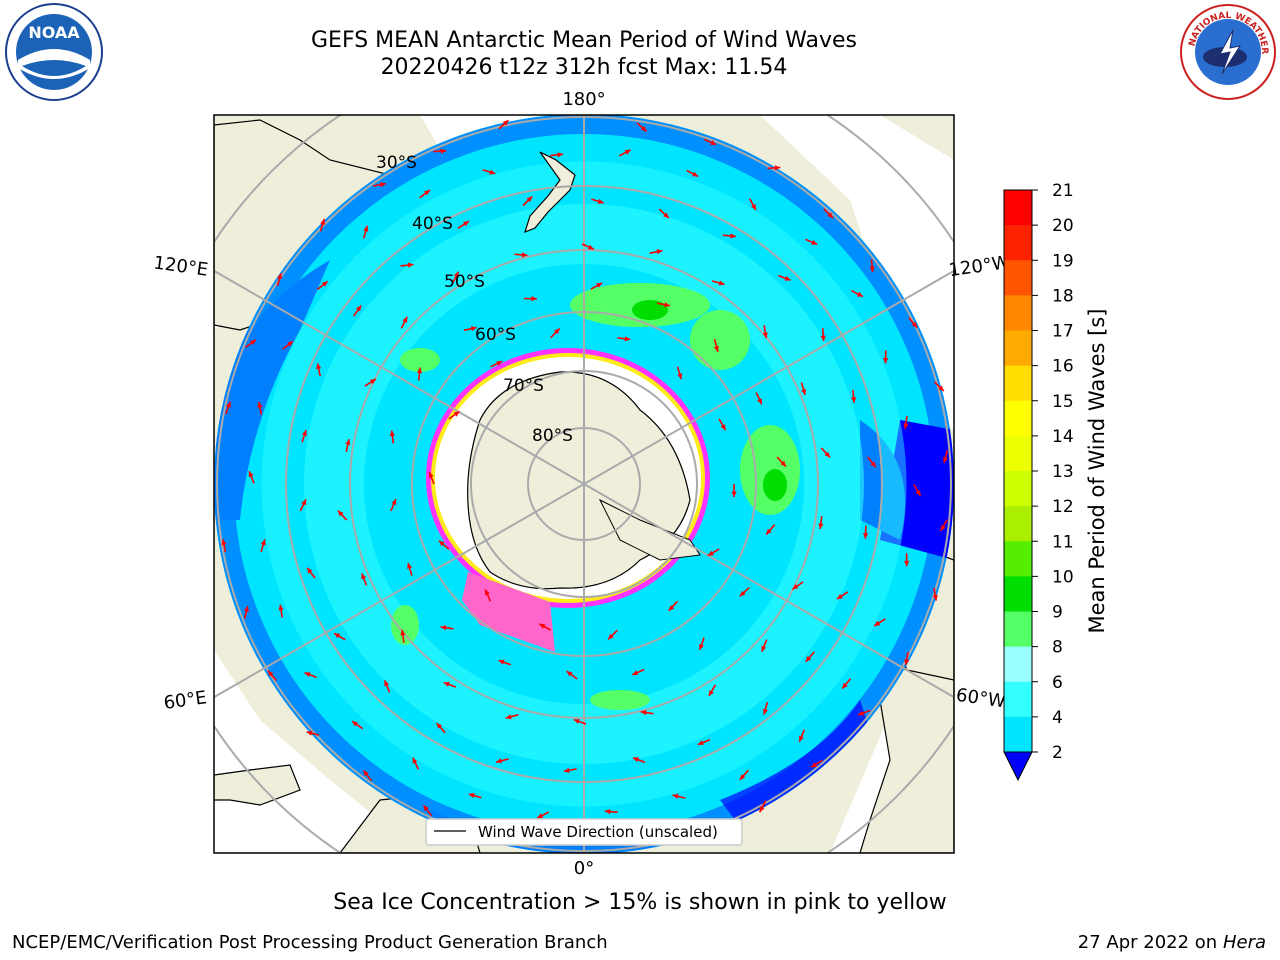 This screenshot has height=960, width=1280. I want to click on colorbar-extend-triangle, so click(1018, 766).